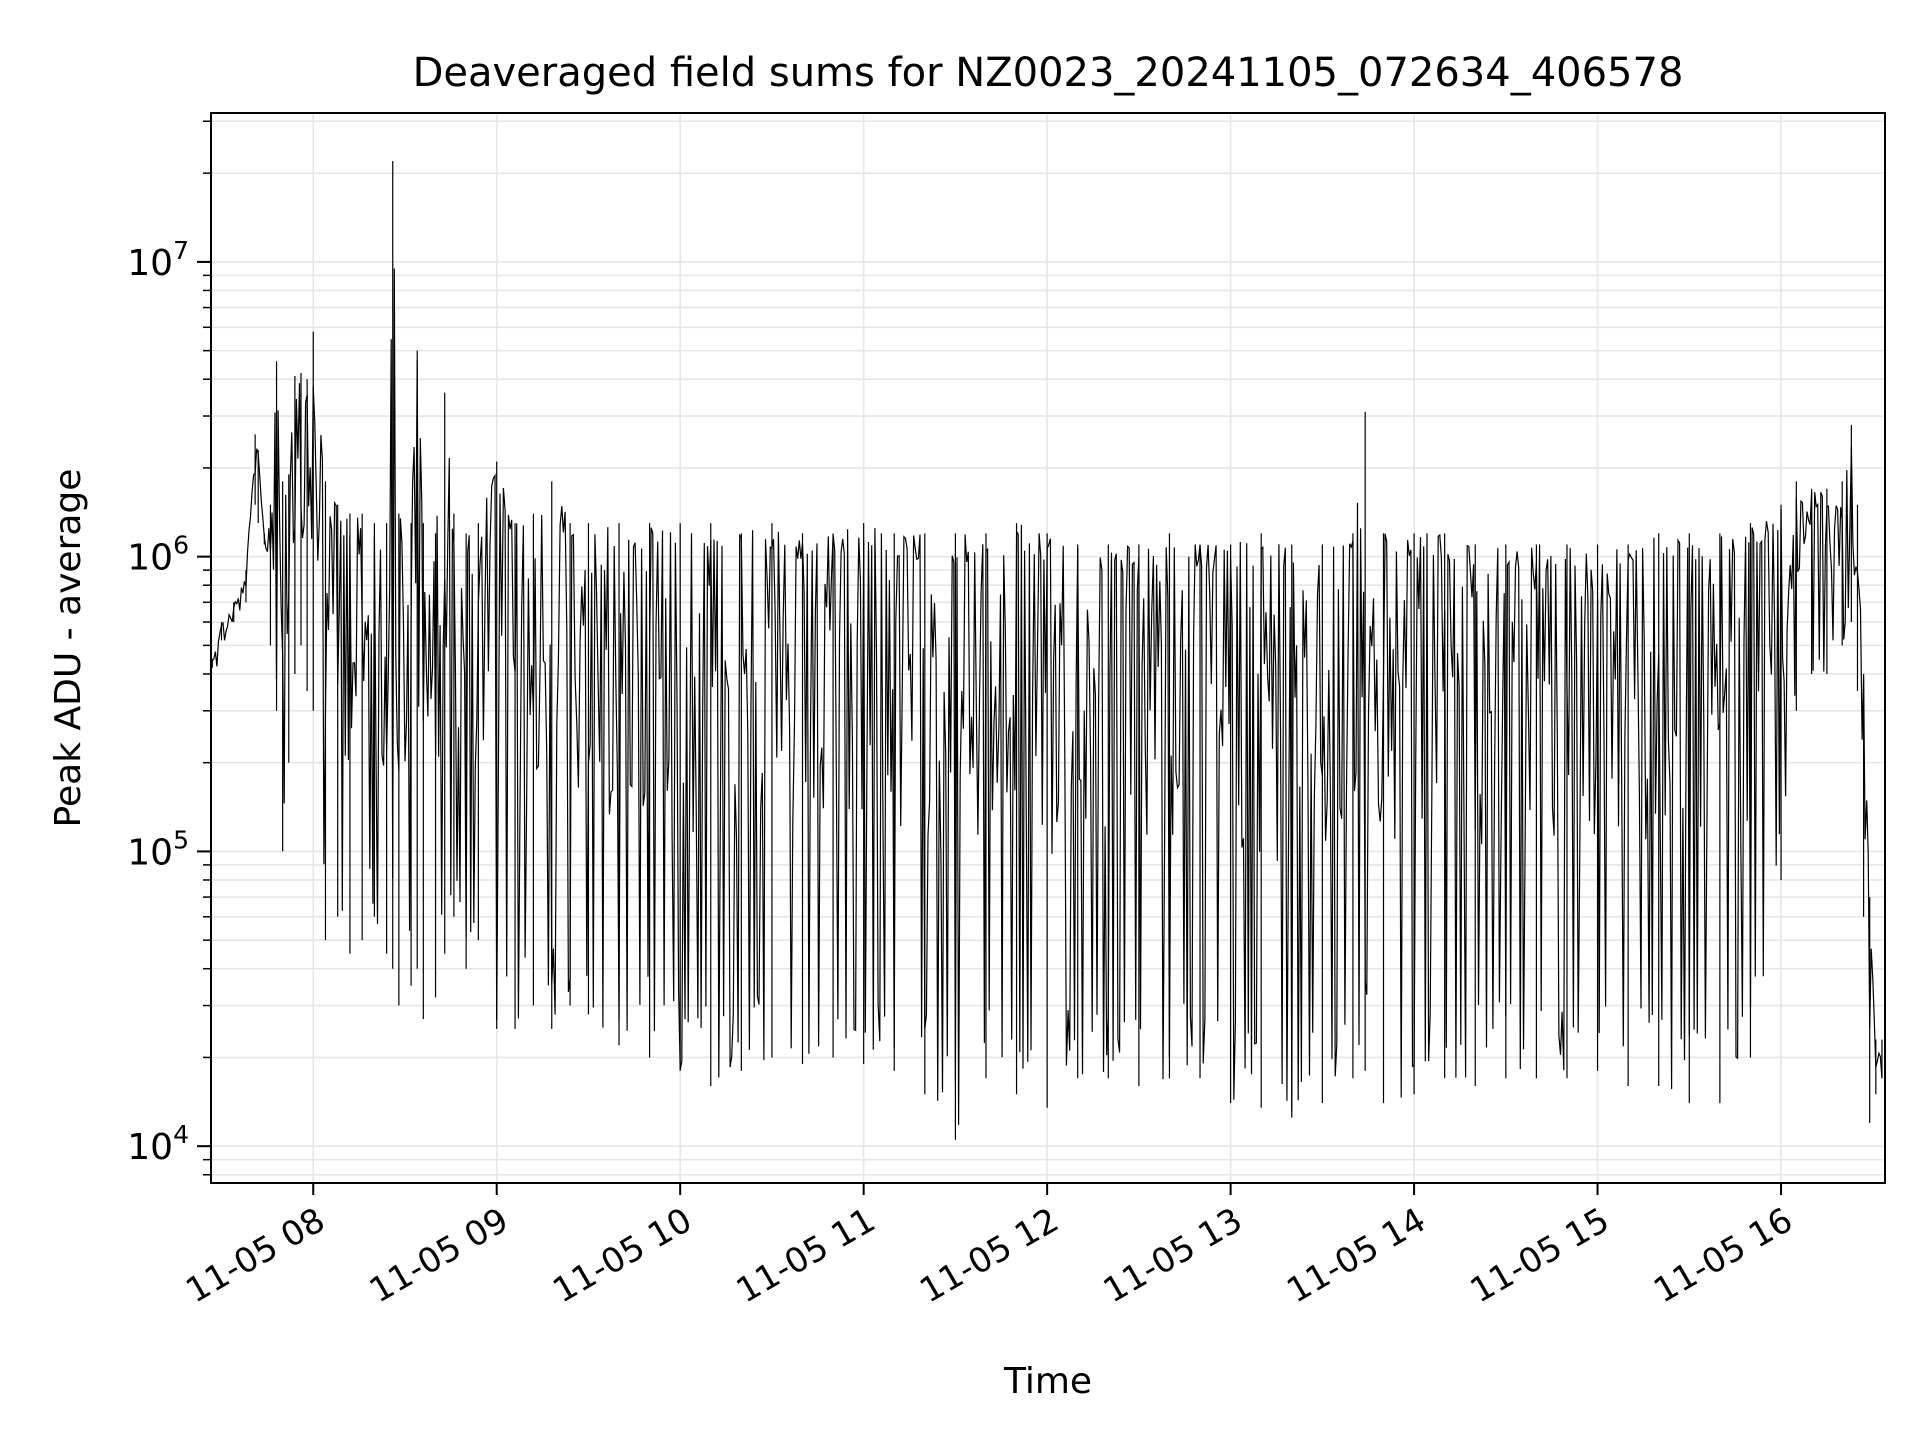 This screenshot has height=1445, width=1920. Describe the element at coordinates (68, 648) in the screenshot. I see `y-axis-label: Peak ADU - average` at that location.